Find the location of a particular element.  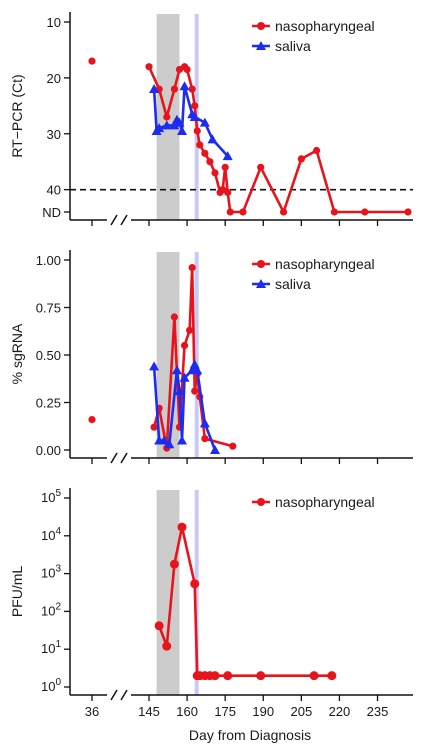

y-axis-title: RT−PCR (Ct) is located at coordinates (17, 115).